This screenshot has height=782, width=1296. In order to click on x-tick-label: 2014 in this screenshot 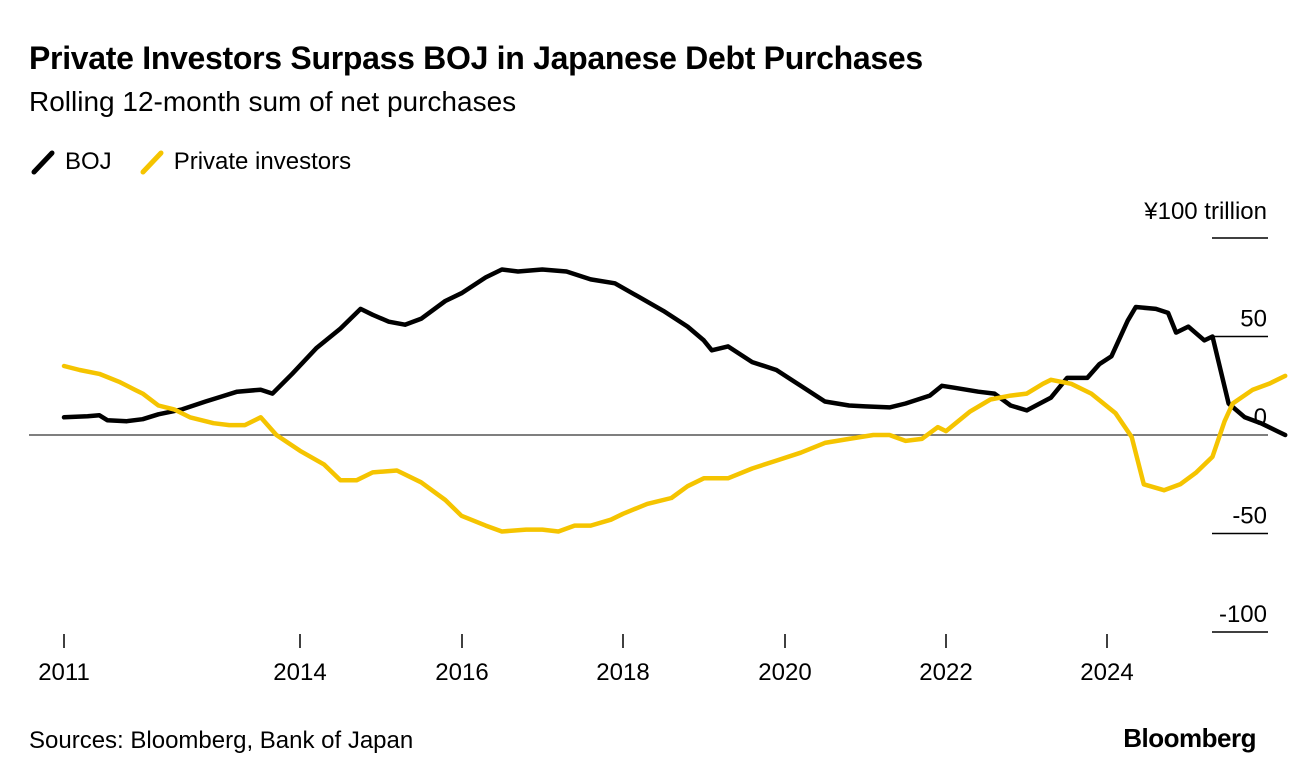, I will do `click(299, 672)`.